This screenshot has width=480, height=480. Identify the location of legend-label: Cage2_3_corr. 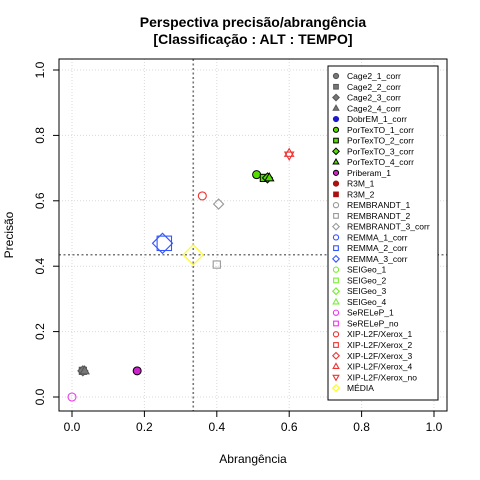
(374, 98).